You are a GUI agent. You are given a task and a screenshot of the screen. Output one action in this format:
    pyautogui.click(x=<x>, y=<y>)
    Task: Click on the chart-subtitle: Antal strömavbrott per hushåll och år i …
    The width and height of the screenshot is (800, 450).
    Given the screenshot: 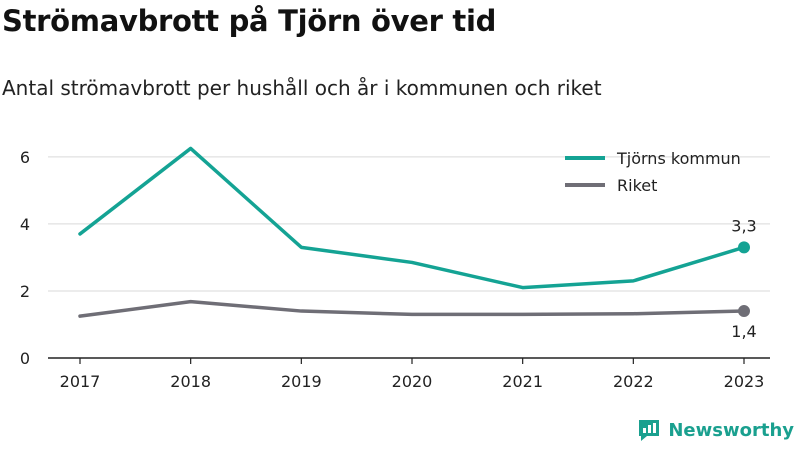 What is the action you would take?
    pyautogui.click(x=302, y=88)
    